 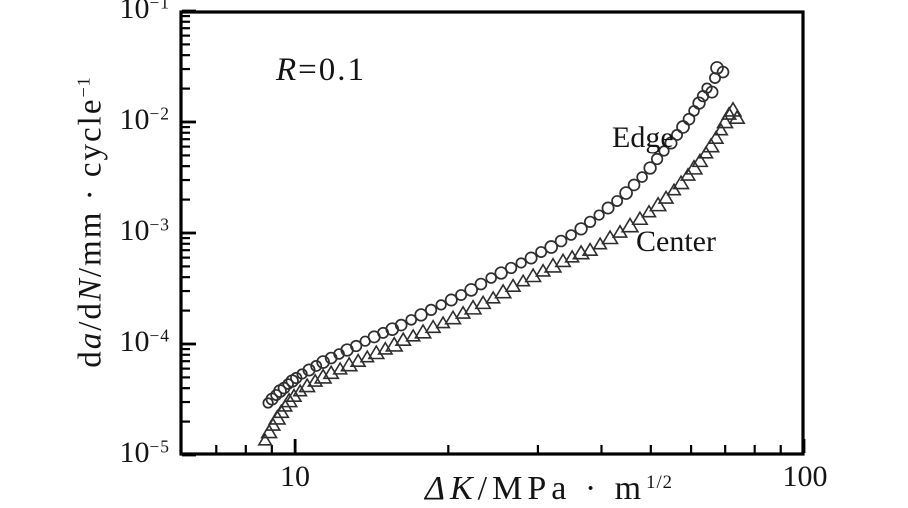 What do you see at coordinates (549, 488) in the screenshot?
I see `x-axis-title: ΔK/MPa · m1/2` at bounding box center [549, 488].